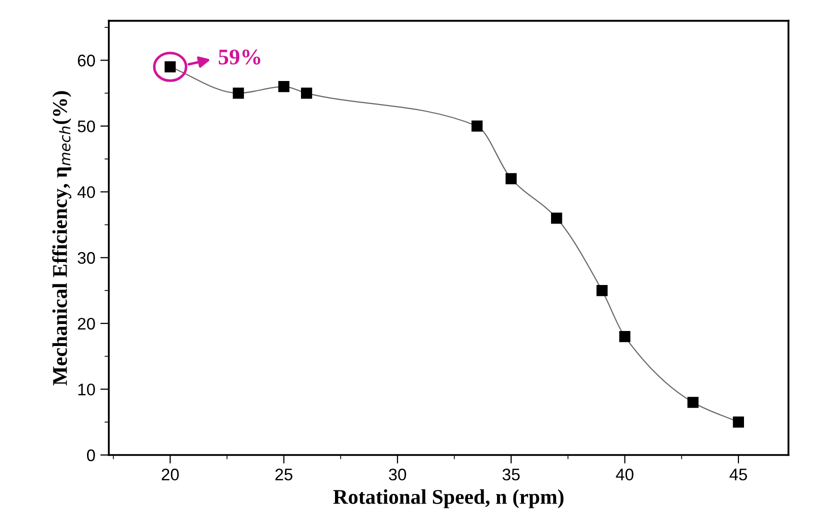  Describe the element at coordinates (739, 474) in the screenshot. I see `x-tick-label: 45` at that location.